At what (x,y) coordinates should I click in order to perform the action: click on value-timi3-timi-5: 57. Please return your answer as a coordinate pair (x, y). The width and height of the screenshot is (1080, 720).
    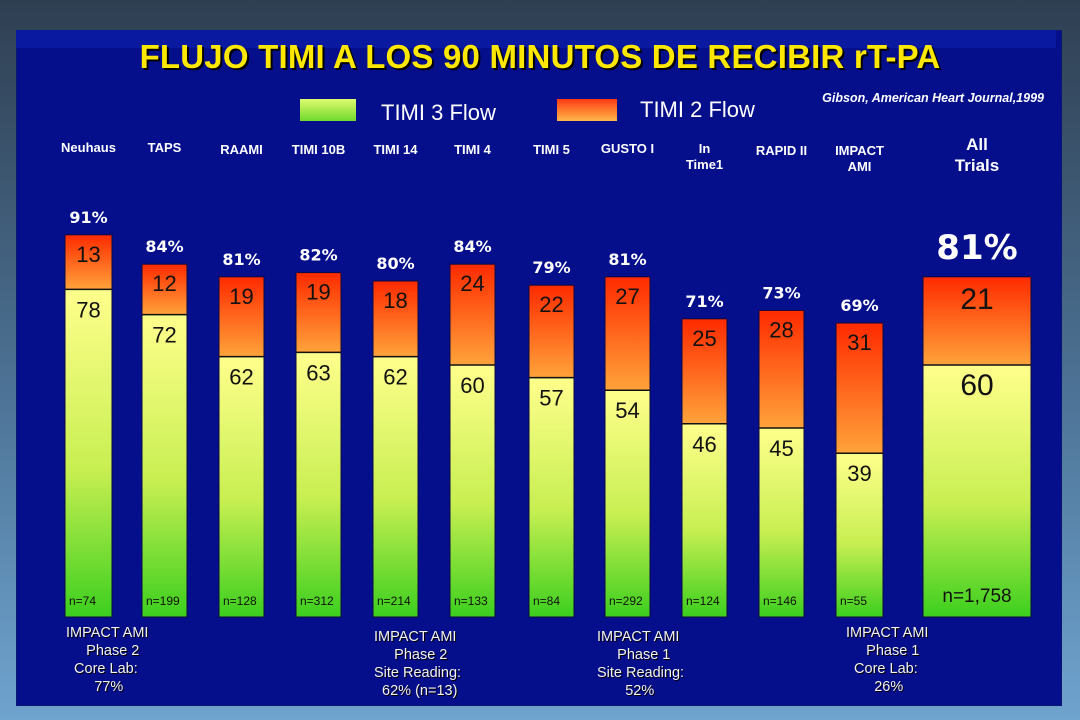
    Looking at the image, I should click on (551, 398).